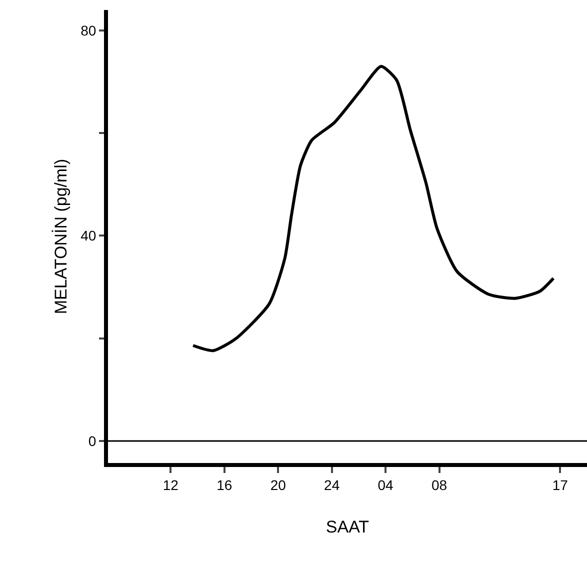 The height and width of the screenshot is (562, 587). Describe the element at coordinates (92, 440) in the screenshot. I see `y-tick-label: 0` at that location.